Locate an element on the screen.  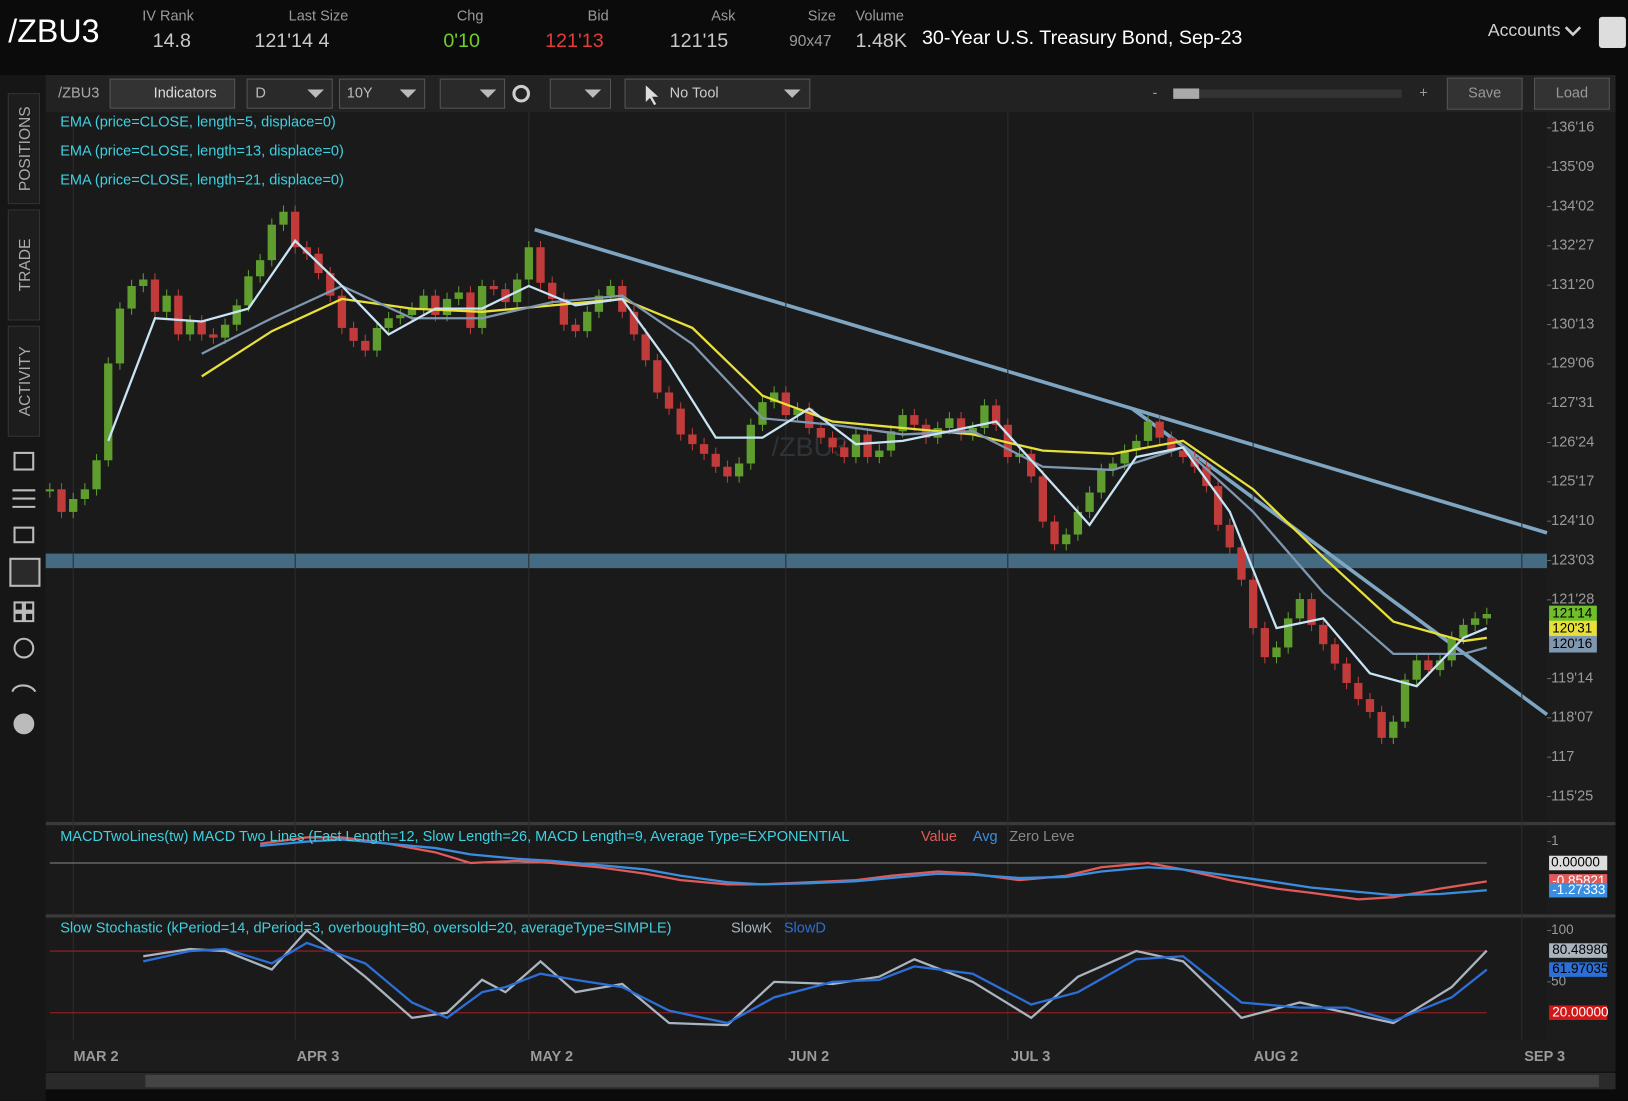
price-badge-label: 120'16 is located at coordinates (1572, 643).